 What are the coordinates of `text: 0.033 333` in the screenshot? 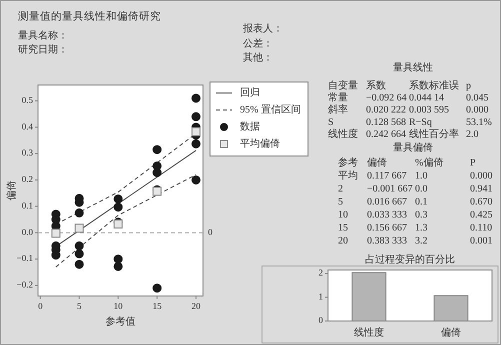 It's located at (387, 214).